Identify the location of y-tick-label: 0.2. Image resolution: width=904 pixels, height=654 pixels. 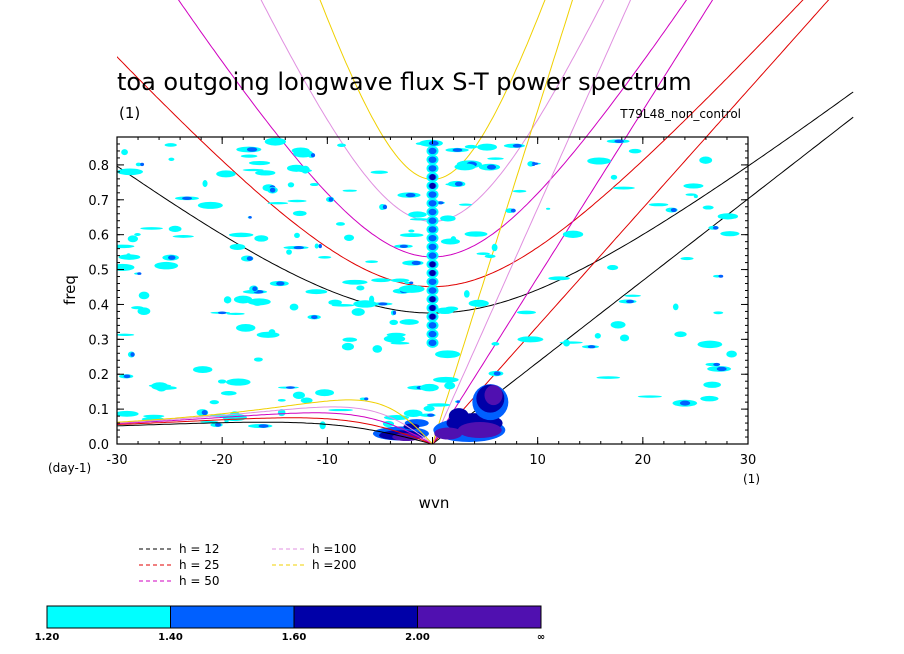
(98, 375).